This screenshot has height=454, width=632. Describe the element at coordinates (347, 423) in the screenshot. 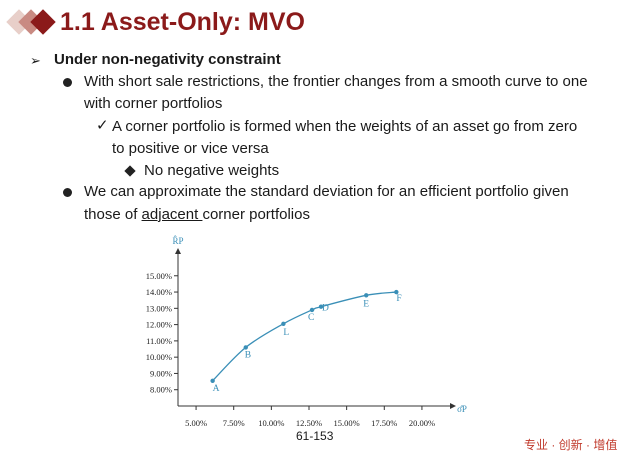

I see `x-tick-label: 15.00%` at that location.